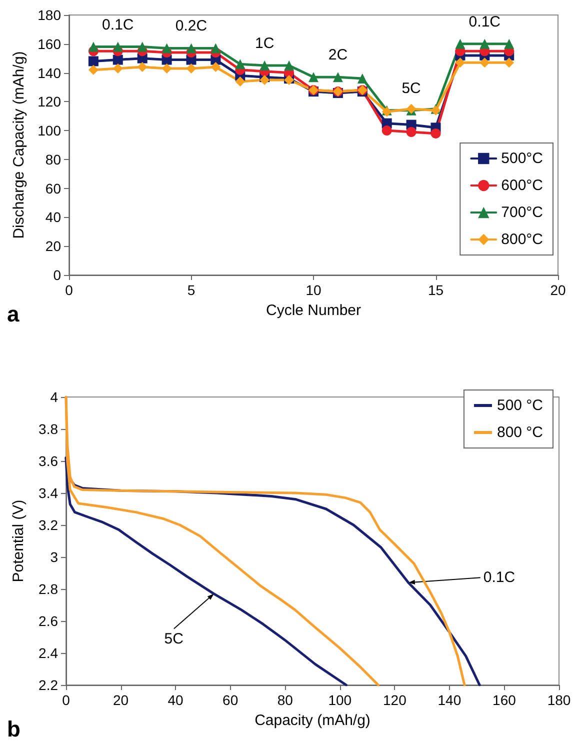 This screenshot has width=575, height=745. I want to click on legend-label: 700°C, so click(522, 212).